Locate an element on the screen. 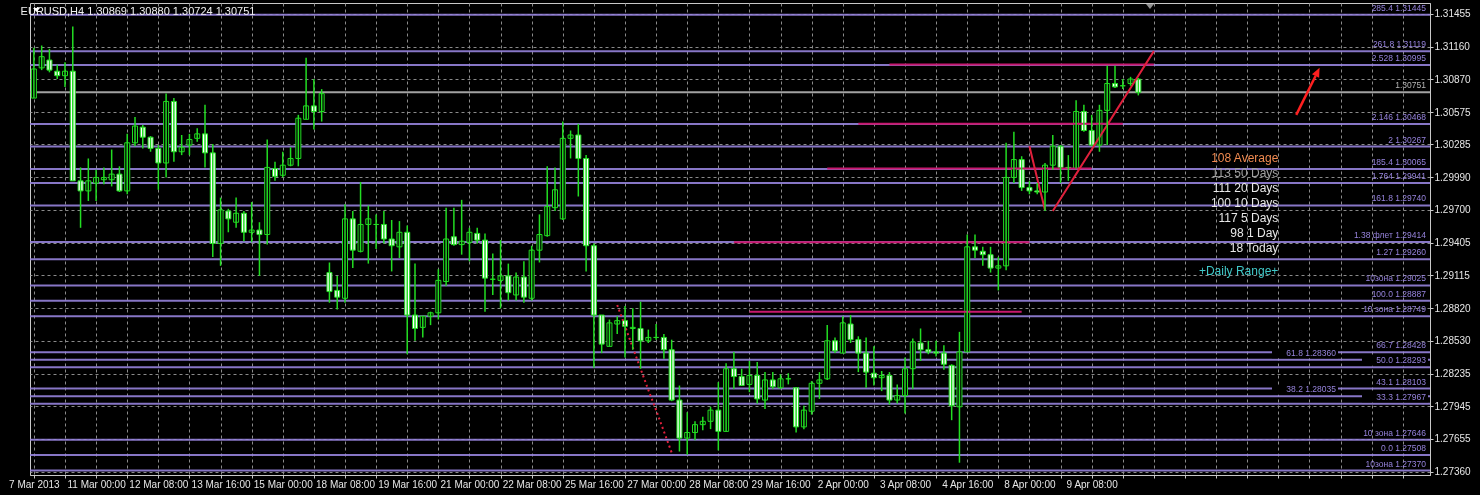 Image resolution: width=1480 pixels, height=495 pixels. y-tick-label: 1.29990 is located at coordinates (1453, 177).